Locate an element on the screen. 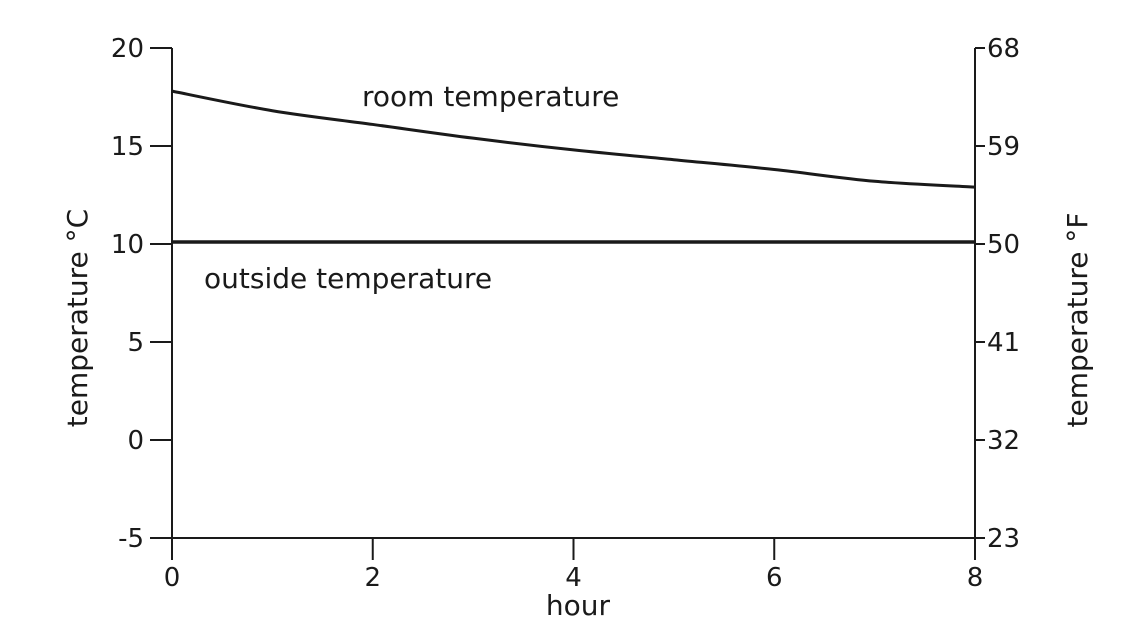 The image size is (1123, 639). room-temperature-label: room temperature is located at coordinates (490, 96).